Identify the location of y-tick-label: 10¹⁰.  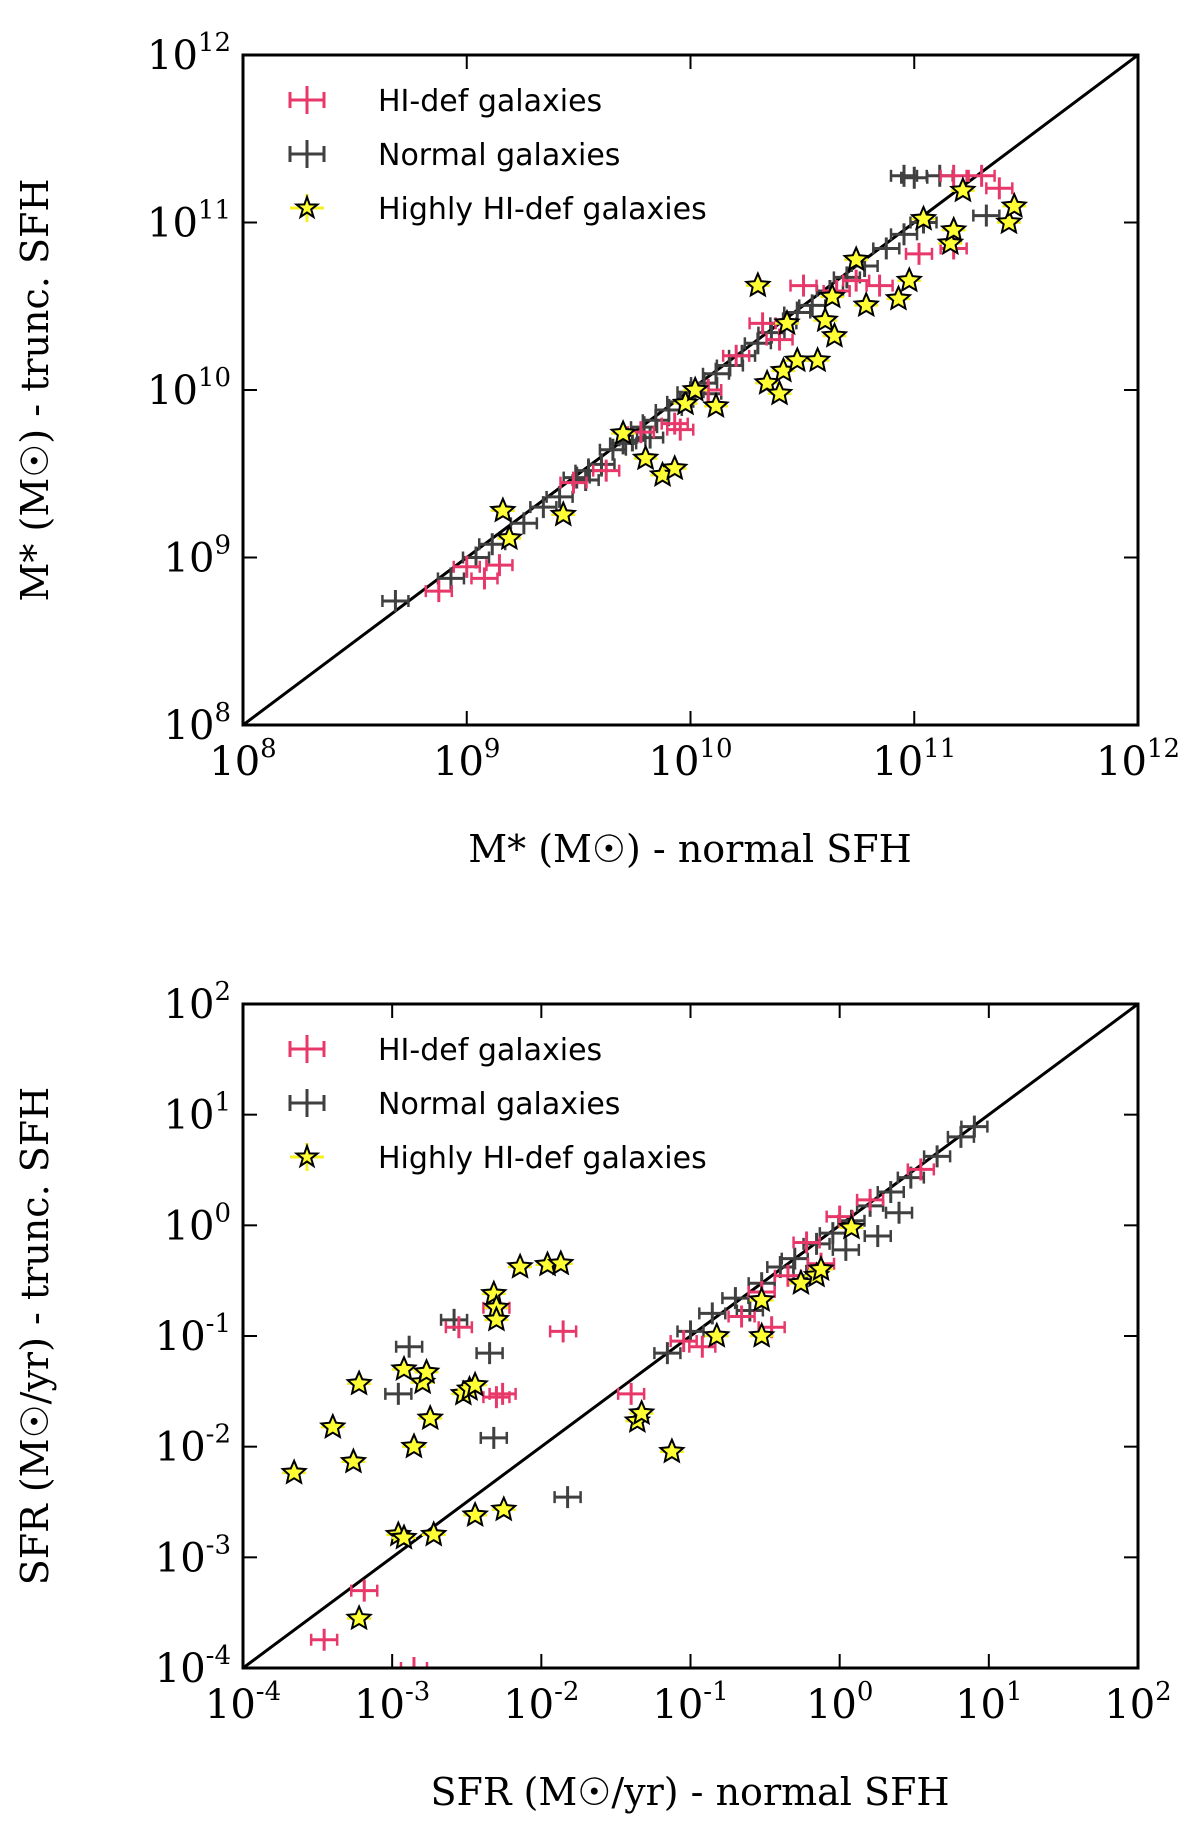
(189, 388).